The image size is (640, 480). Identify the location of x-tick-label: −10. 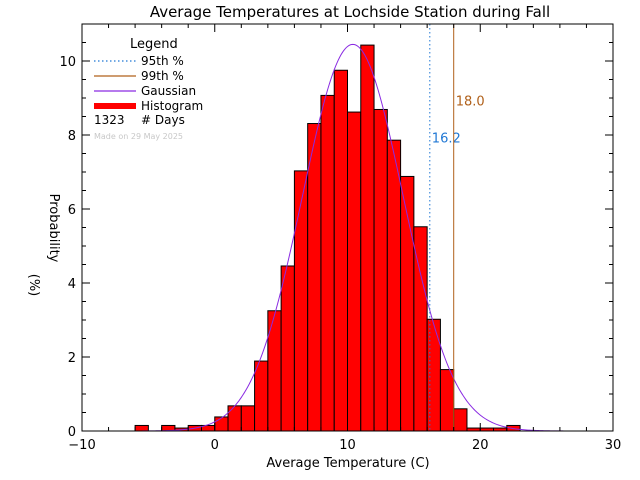
(81, 445).